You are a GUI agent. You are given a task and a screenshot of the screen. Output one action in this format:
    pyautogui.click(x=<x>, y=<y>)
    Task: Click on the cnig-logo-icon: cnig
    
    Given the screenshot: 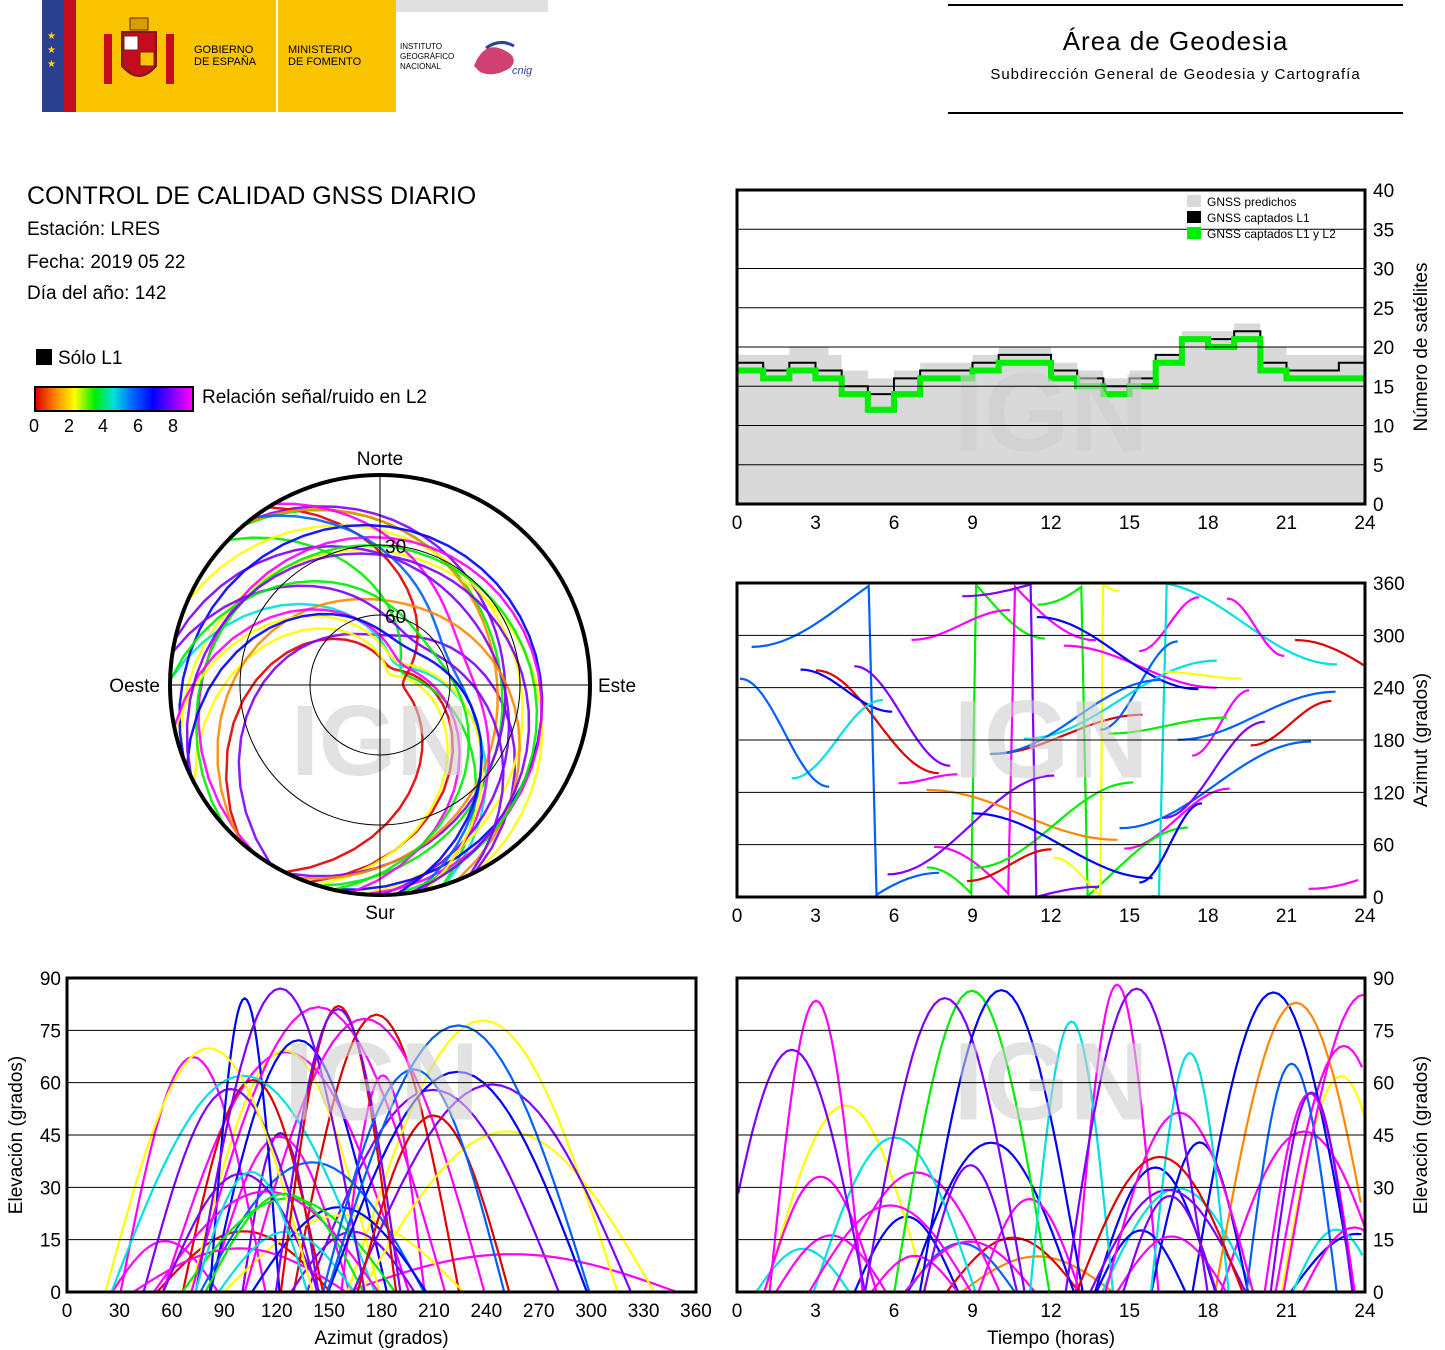 What is the action you would take?
    pyautogui.click(x=503, y=59)
    